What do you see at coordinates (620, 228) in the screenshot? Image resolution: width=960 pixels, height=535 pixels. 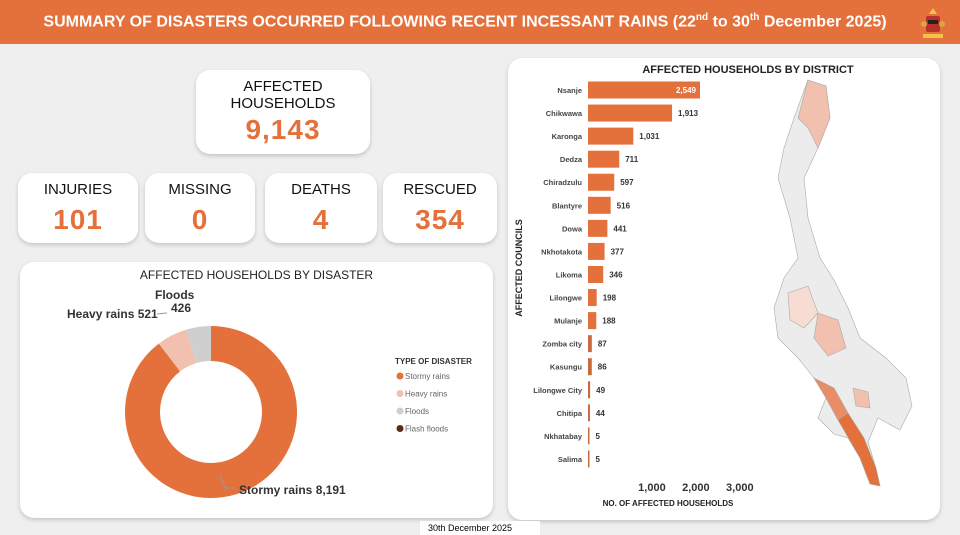 I see `data-label: 441` at bounding box center [620, 228].